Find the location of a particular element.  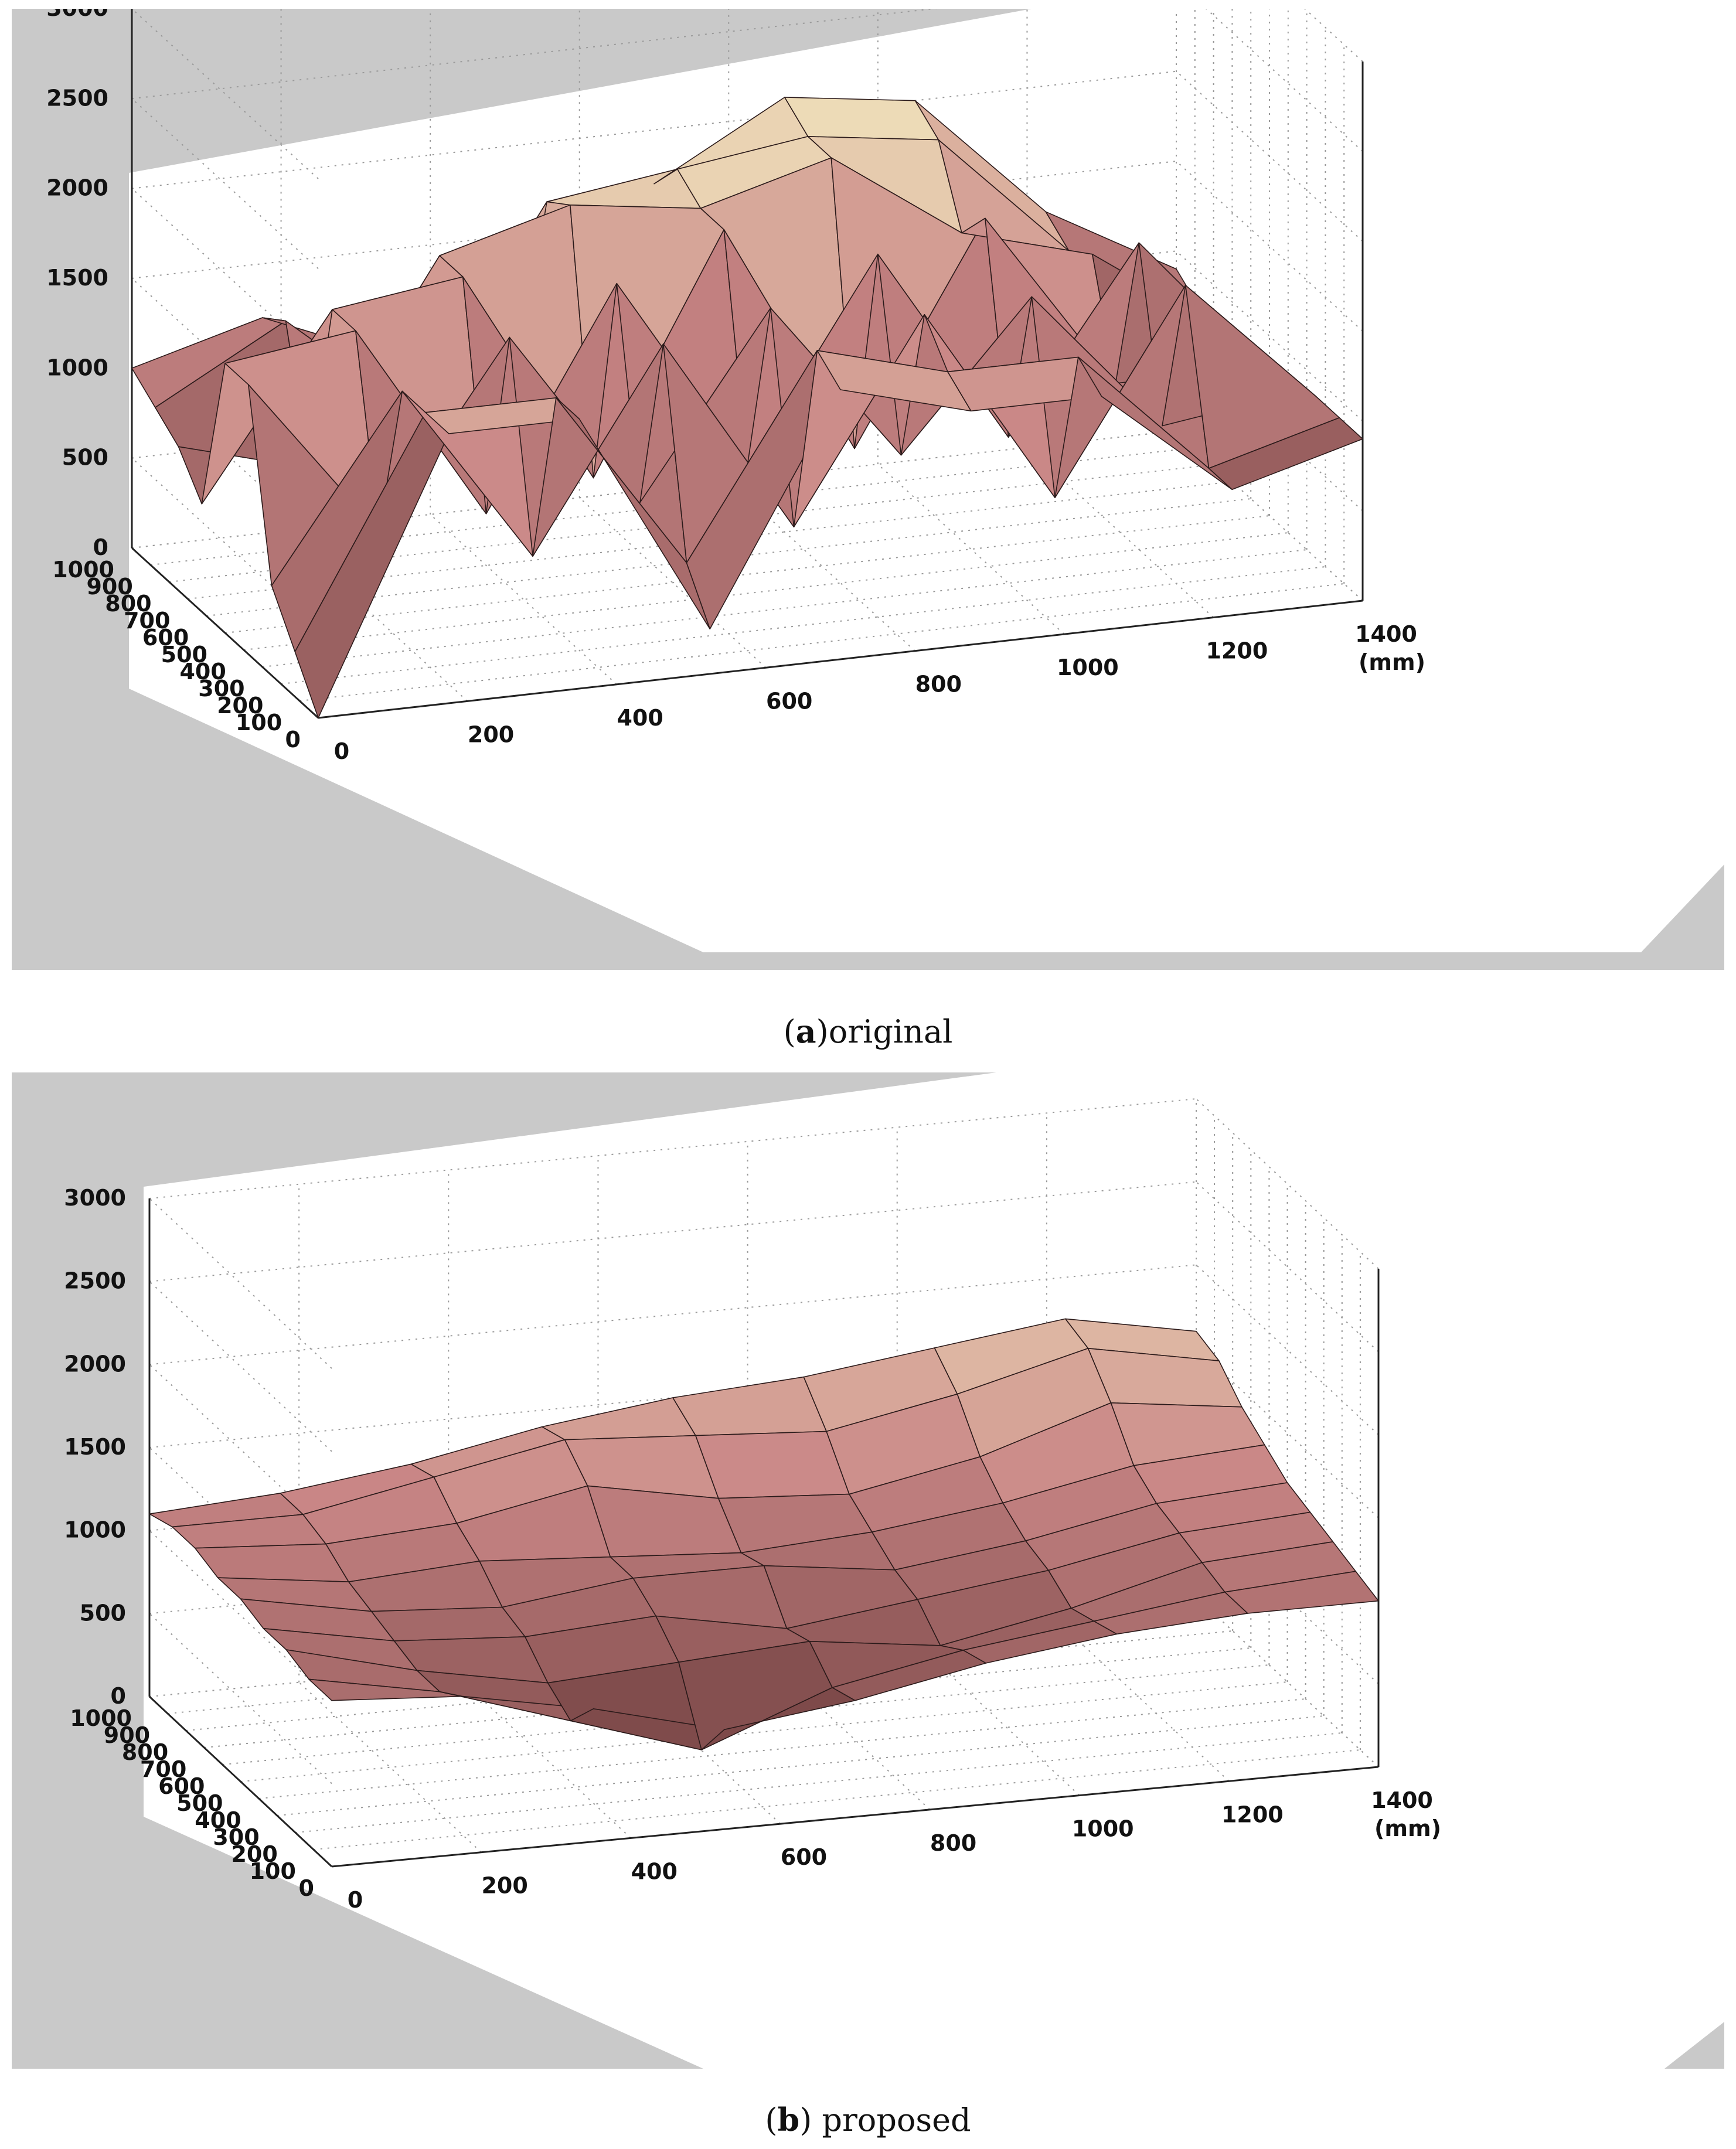

caption-b-text: proposed is located at coordinates (896, 2120).